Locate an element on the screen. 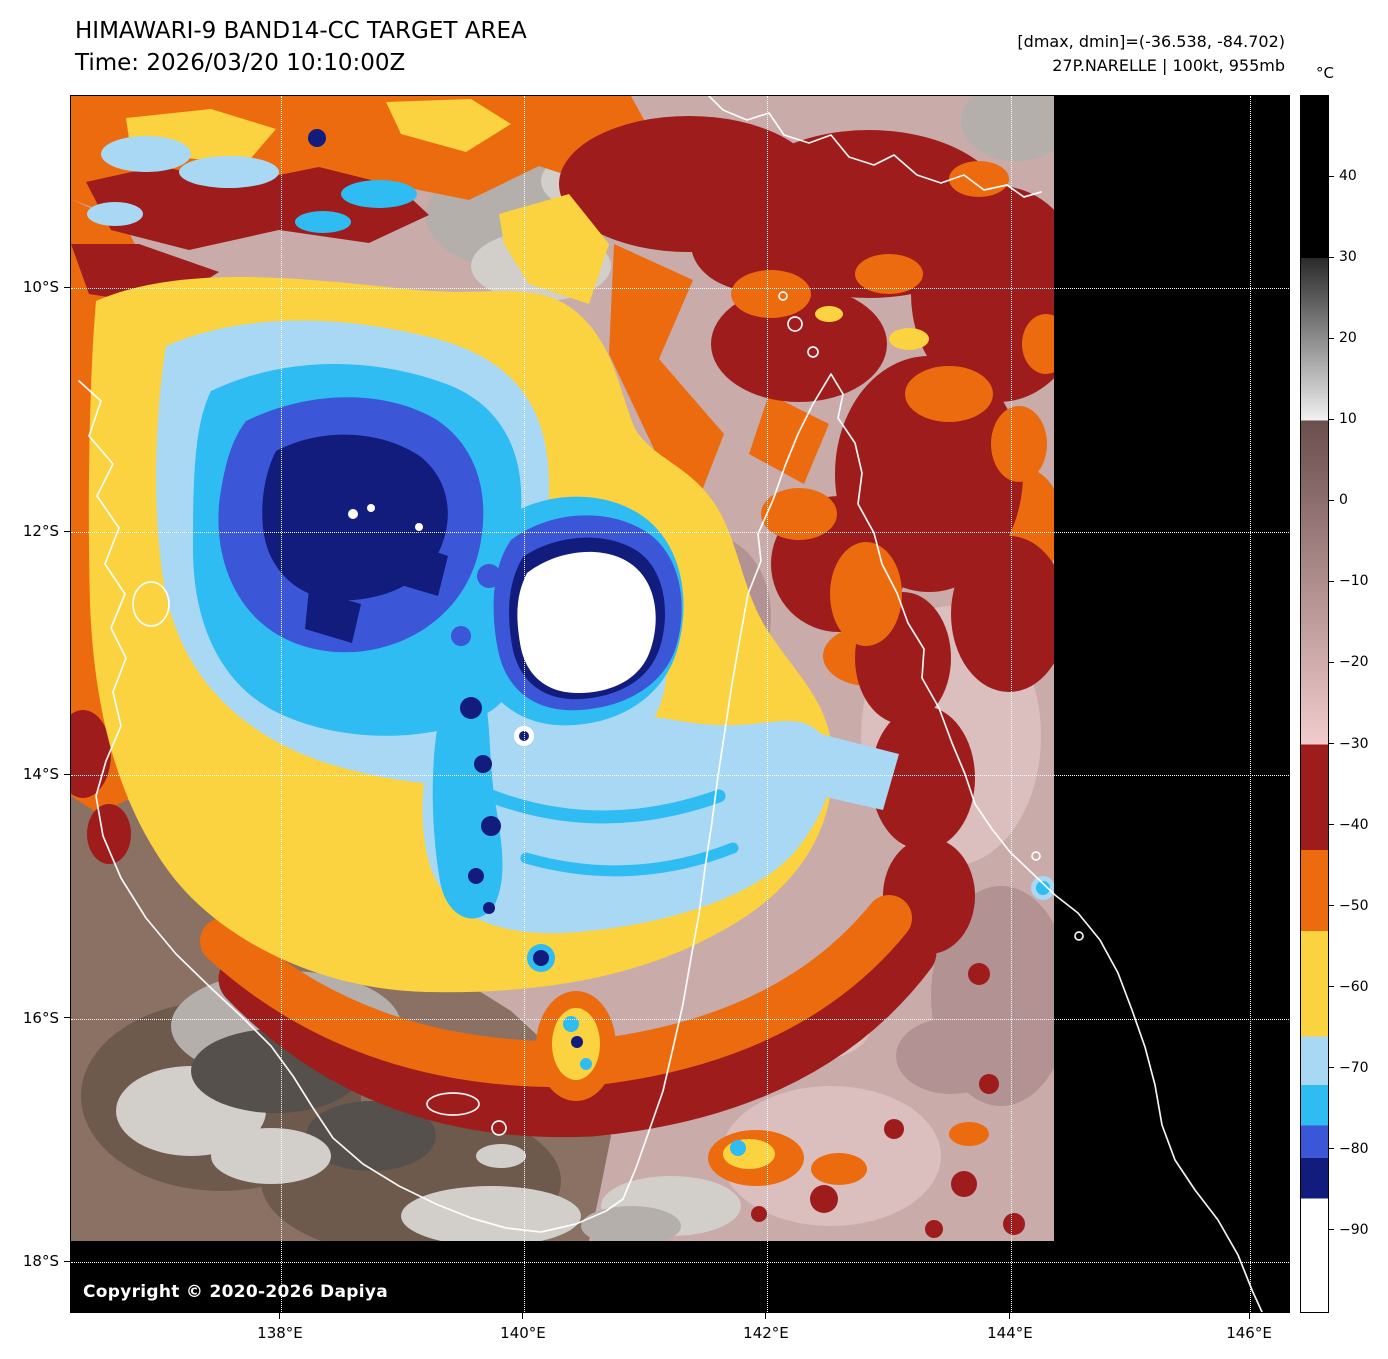  coastline-png is located at coordinates (875, 147).